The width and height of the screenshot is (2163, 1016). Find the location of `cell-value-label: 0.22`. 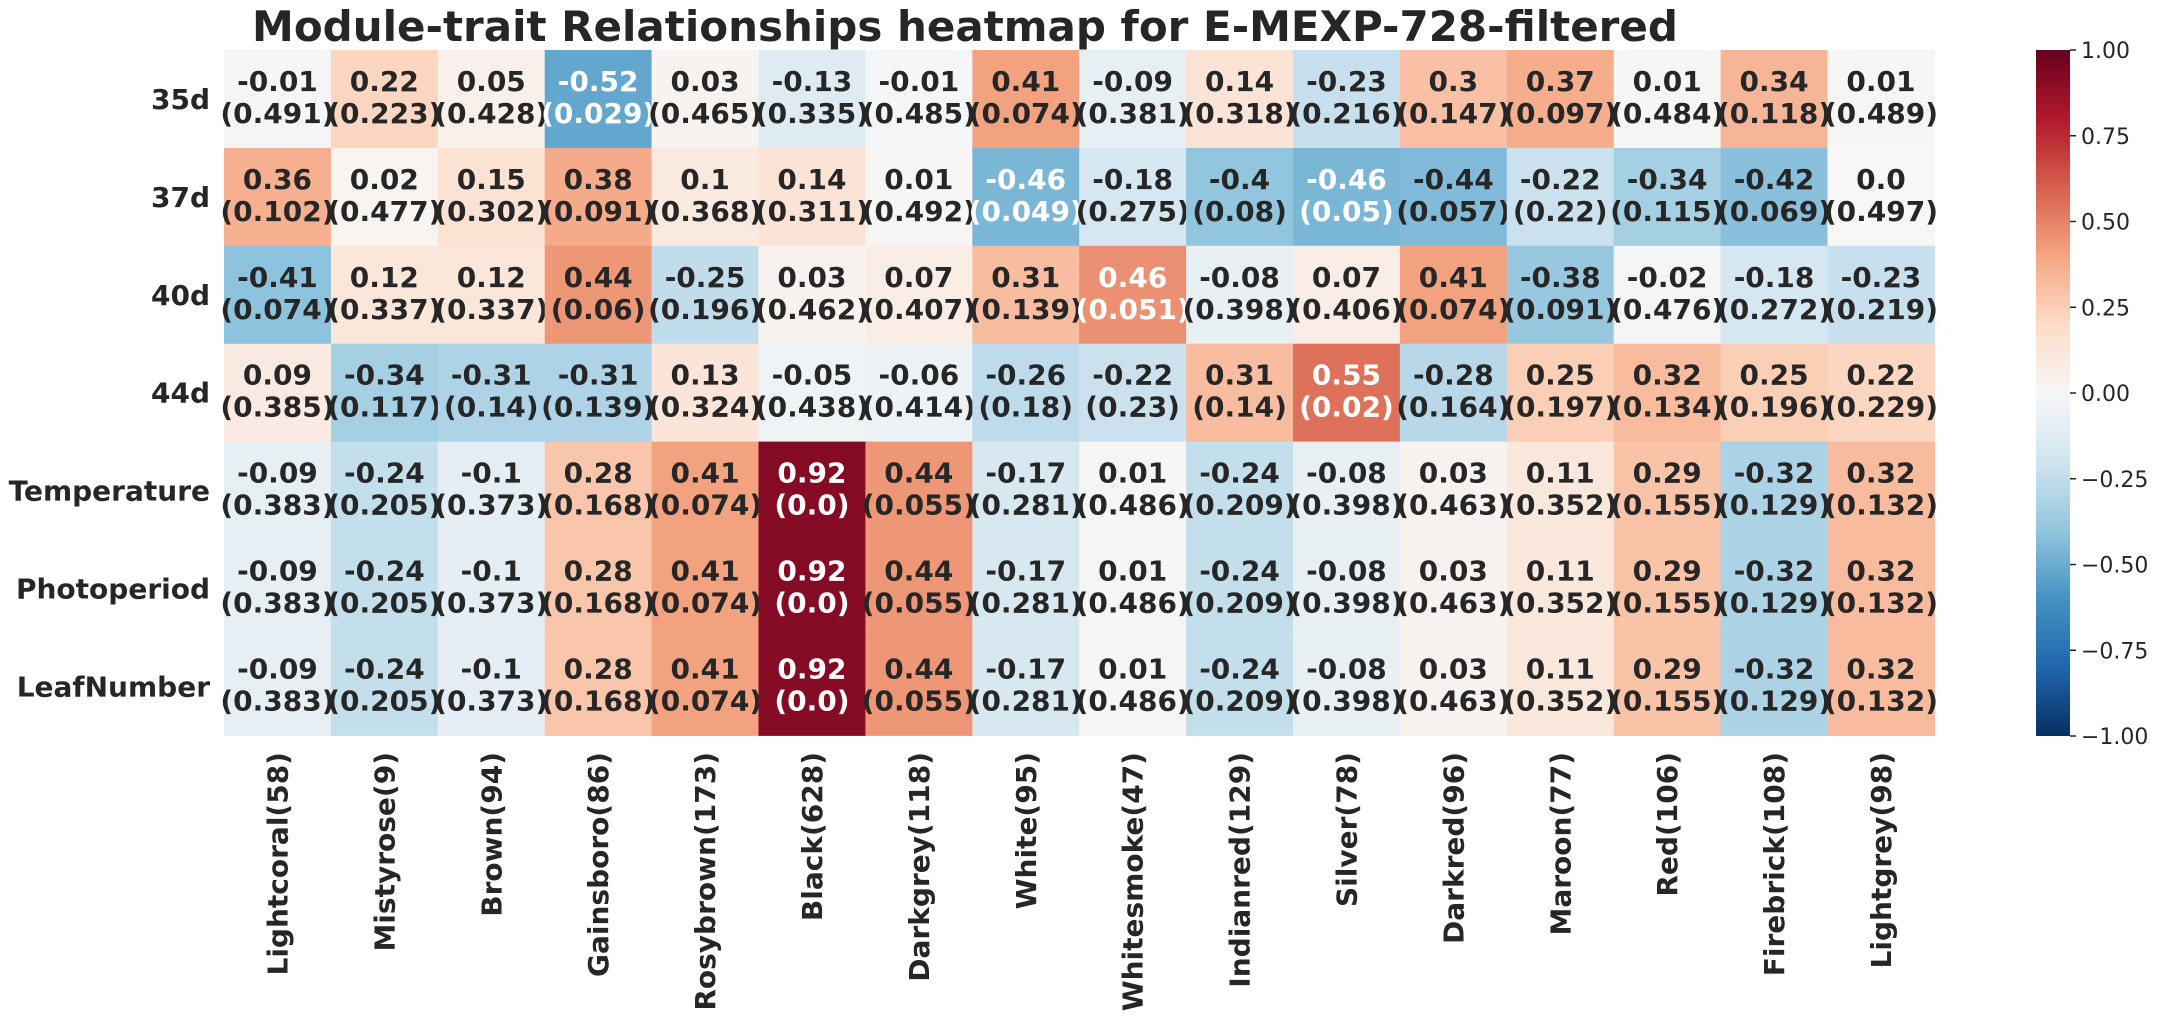

cell-value-label: 0.22 is located at coordinates (1880, 375).